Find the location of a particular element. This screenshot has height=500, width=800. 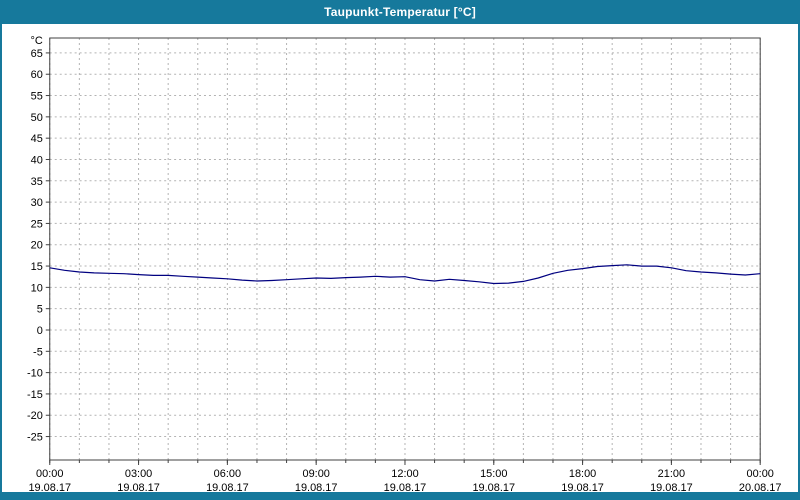

svg-text: -10 is located at coordinates (35, 374).